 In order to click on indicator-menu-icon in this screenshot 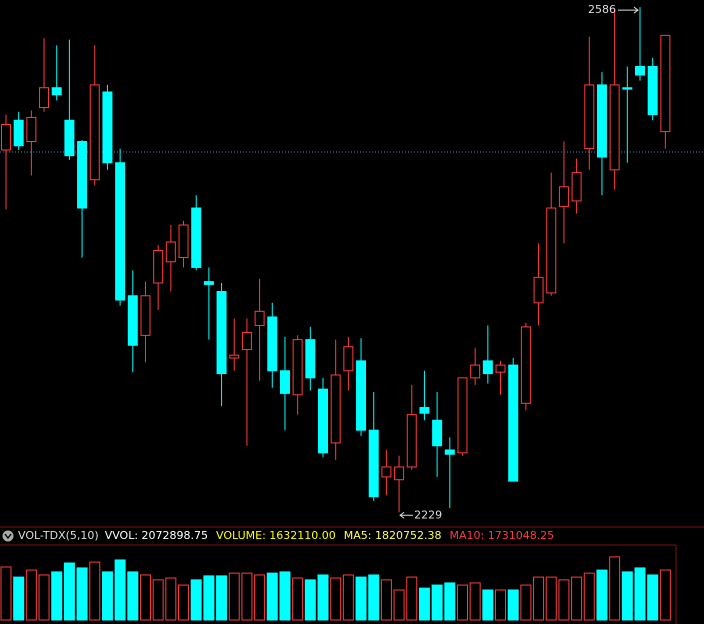, I will do `click(8, 536)`.